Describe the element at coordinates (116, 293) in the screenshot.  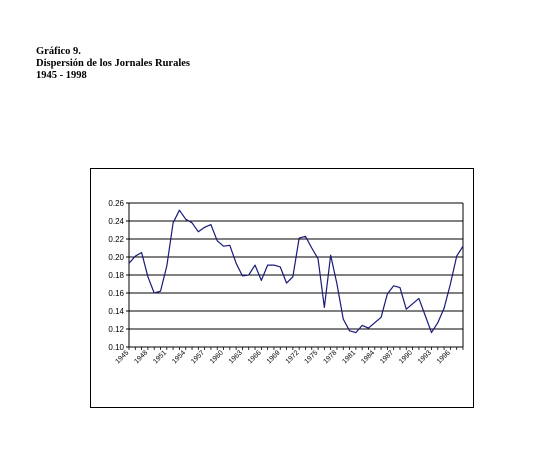
I see `y-tick-label: 0.16` at that location.